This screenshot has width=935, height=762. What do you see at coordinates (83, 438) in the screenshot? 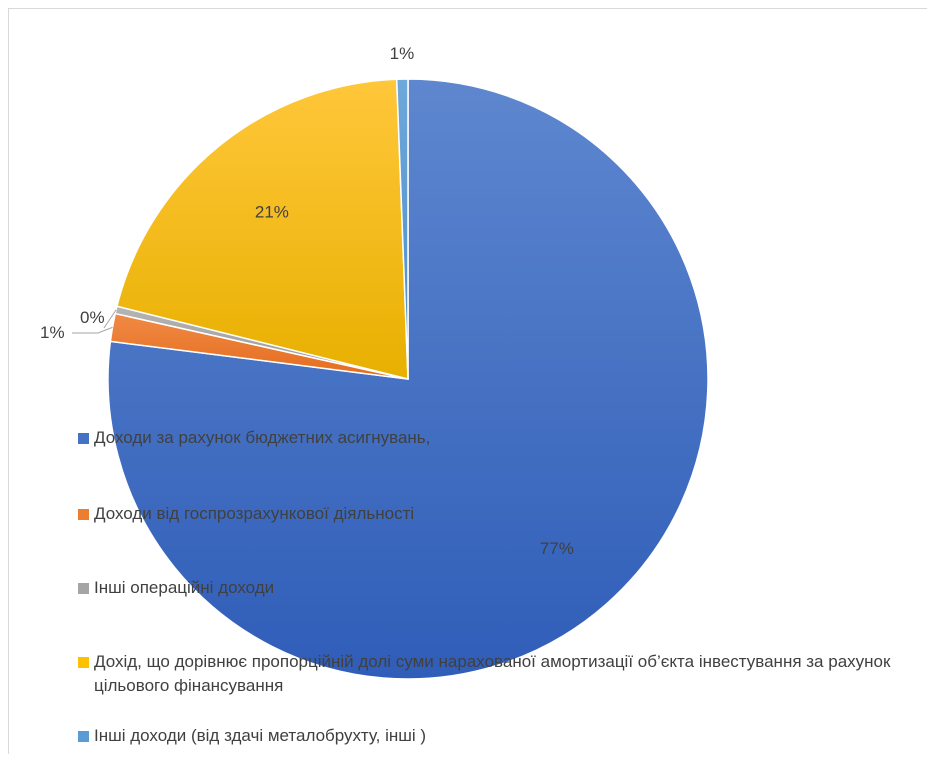
I see `legend-swatch-budget` at bounding box center [83, 438].